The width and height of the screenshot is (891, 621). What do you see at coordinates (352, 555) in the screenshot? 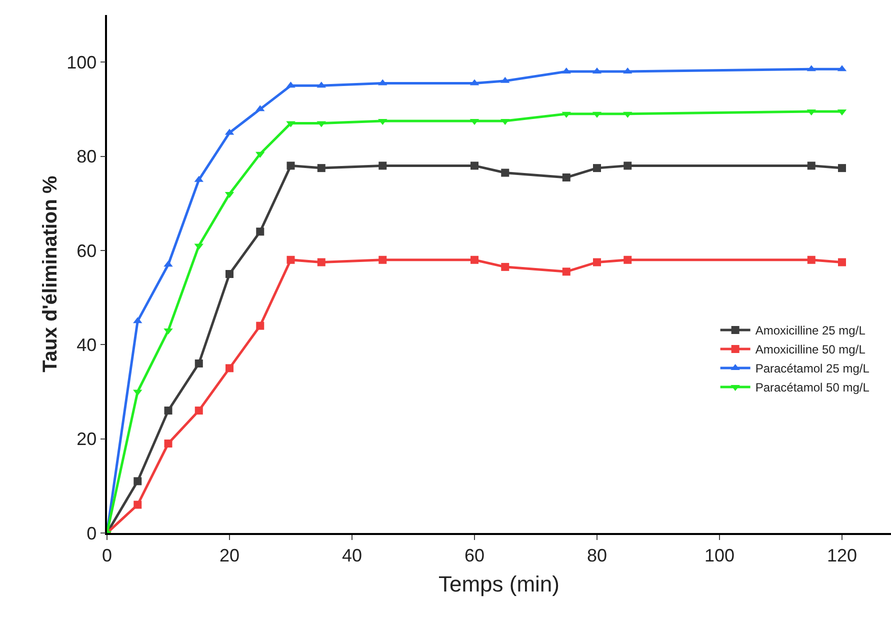
I see `x-tick-label: 40` at bounding box center [352, 555].